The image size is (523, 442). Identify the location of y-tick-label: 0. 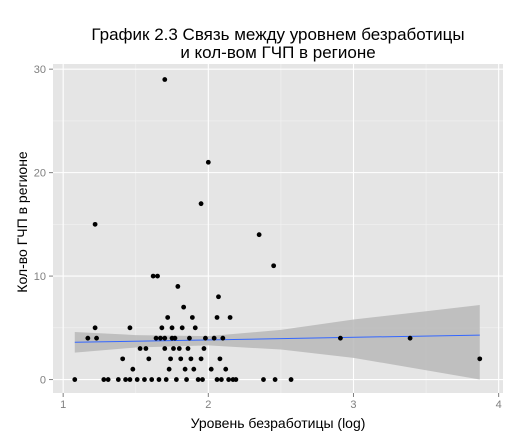
(43, 381).